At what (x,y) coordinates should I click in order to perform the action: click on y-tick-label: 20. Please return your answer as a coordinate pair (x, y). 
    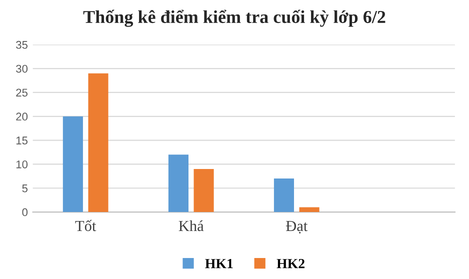
    Looking at the image, I should click on (22, 116).